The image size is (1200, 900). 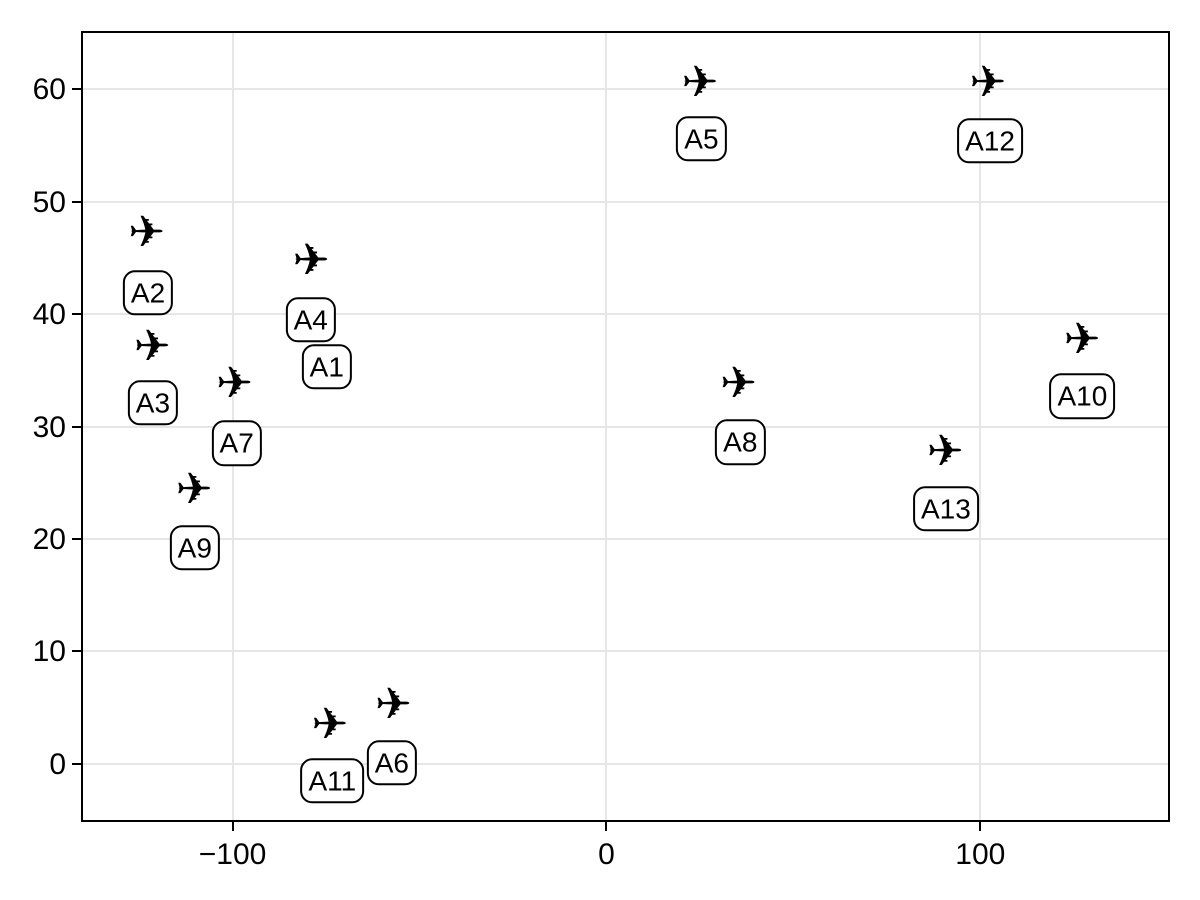 I want to click on point-label-a7: A7, so click(x=236, y=443).